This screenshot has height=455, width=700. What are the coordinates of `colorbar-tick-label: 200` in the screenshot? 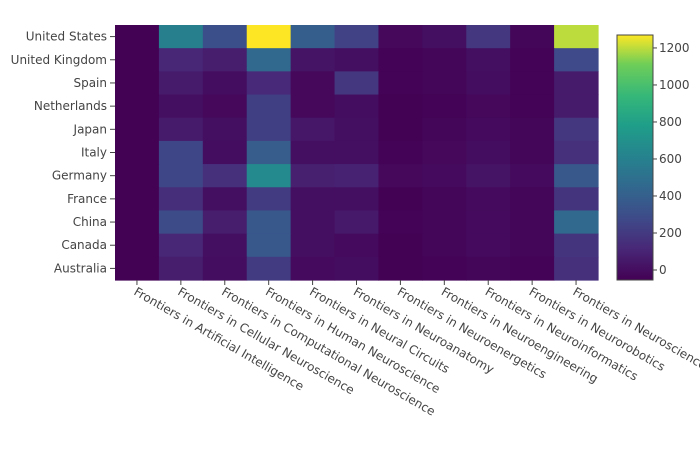 It's located at (670, 233).